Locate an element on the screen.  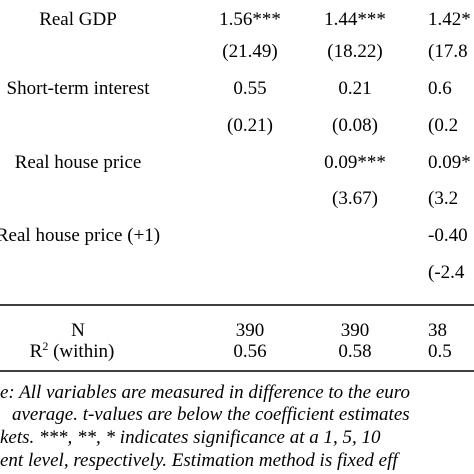
label-part: R is located at coordinates (36, 351).